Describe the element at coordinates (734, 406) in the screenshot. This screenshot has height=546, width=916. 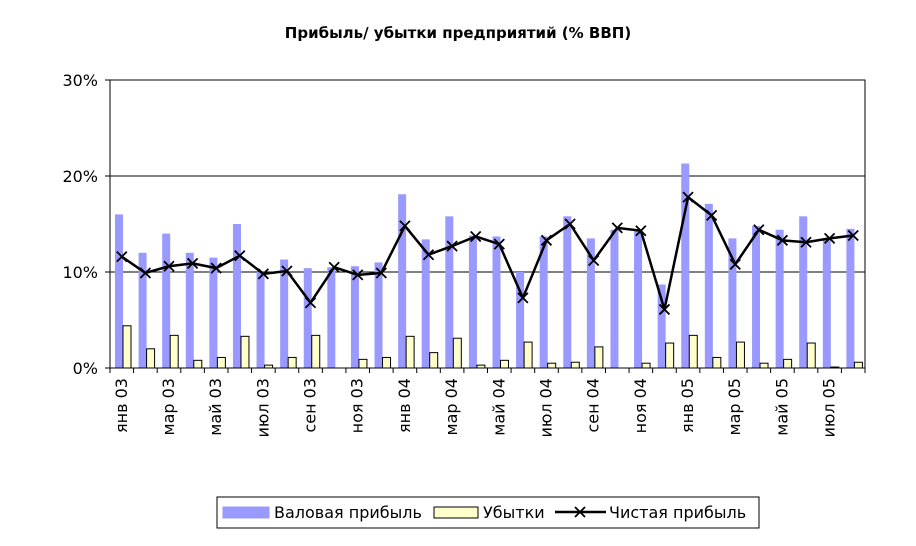
I see `x-tick-label: мар 05` at that location.